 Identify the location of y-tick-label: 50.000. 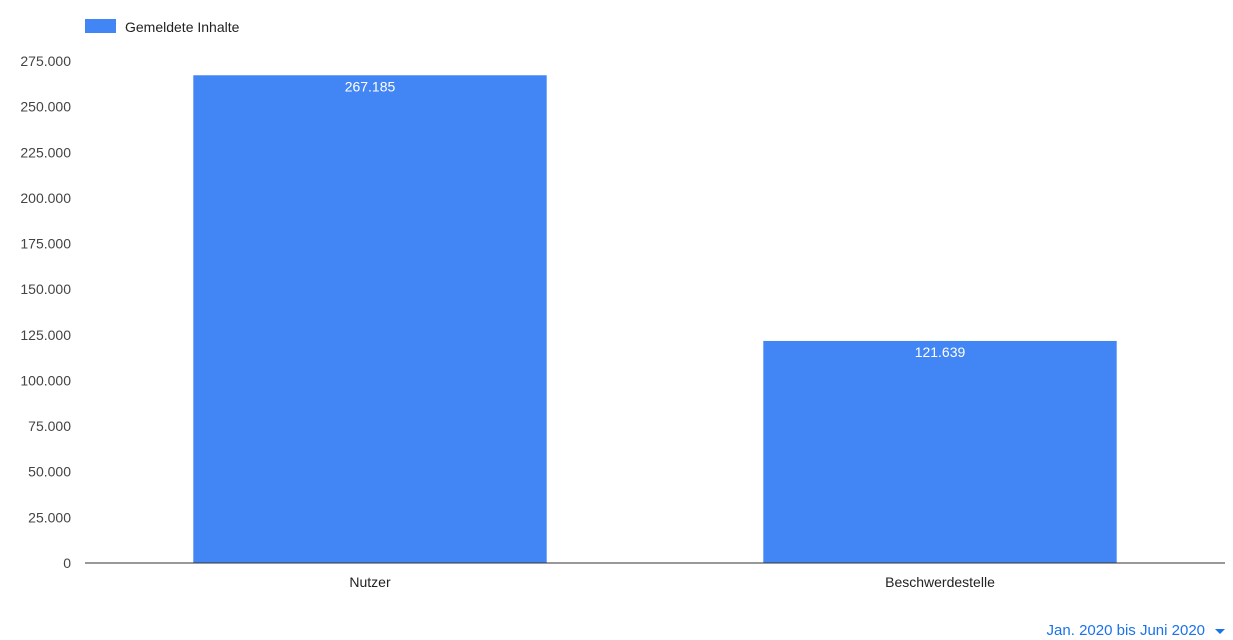
(49, 472).